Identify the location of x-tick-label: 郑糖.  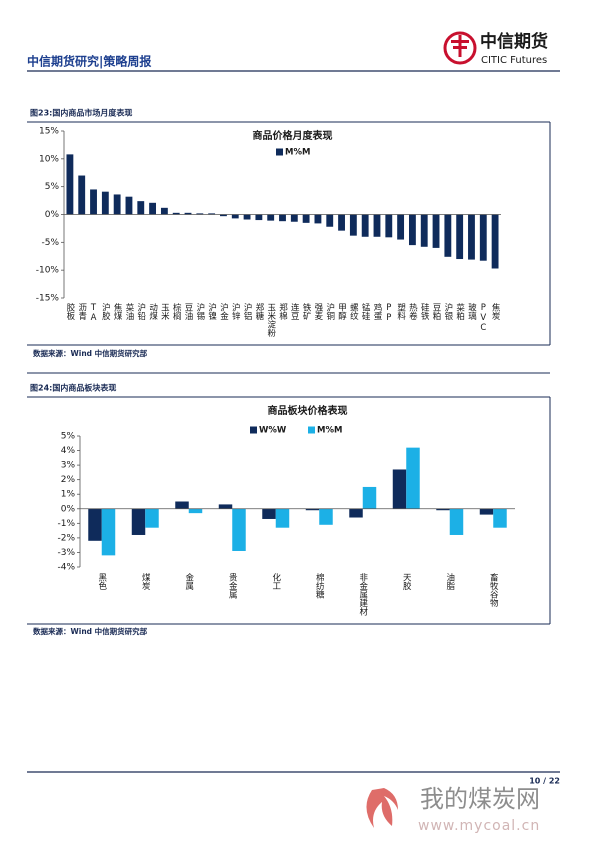
(259, 311).